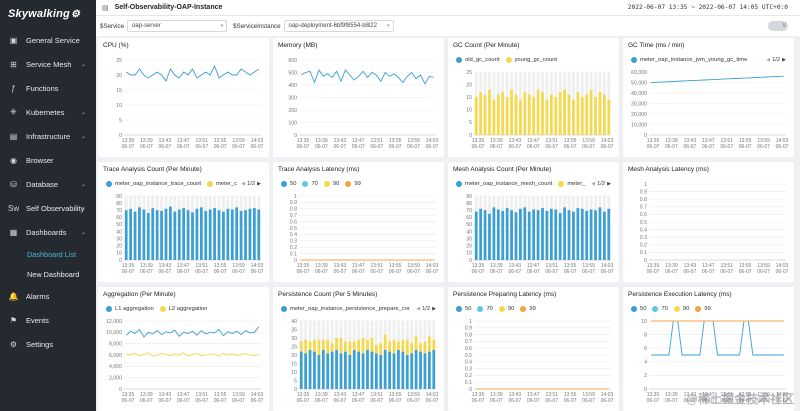 Image resolution: width=800 pixels, height=411 pixels. Describe the element at coordinates (338, 26) in the screenshot. I see `instance-select: oap-deployment-6bf9f8554-b8l22 ▾` at that location.